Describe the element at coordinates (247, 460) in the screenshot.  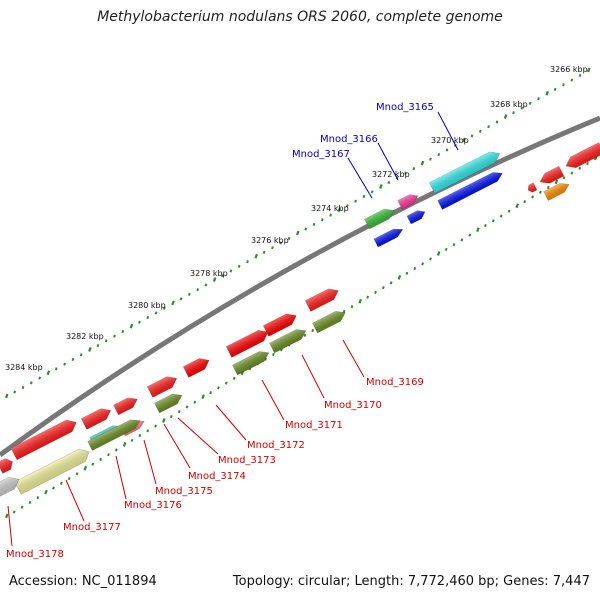
I see `gene-label-mnod-3173: Mnod_3173` at that location.